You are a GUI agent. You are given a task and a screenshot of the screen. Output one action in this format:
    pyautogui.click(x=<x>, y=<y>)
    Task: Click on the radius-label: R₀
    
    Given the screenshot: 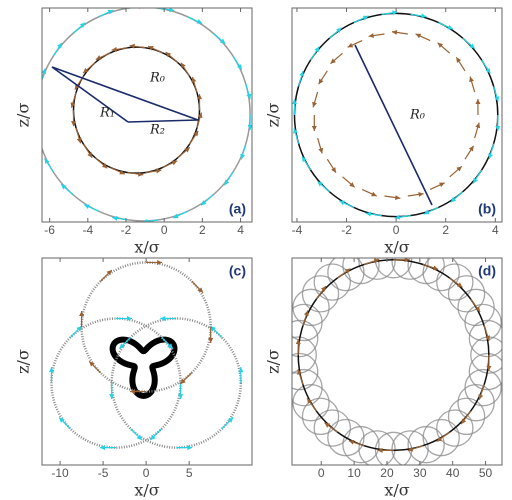 What is the action you would take?
    pyautogui.click(x=157, y=78)
    